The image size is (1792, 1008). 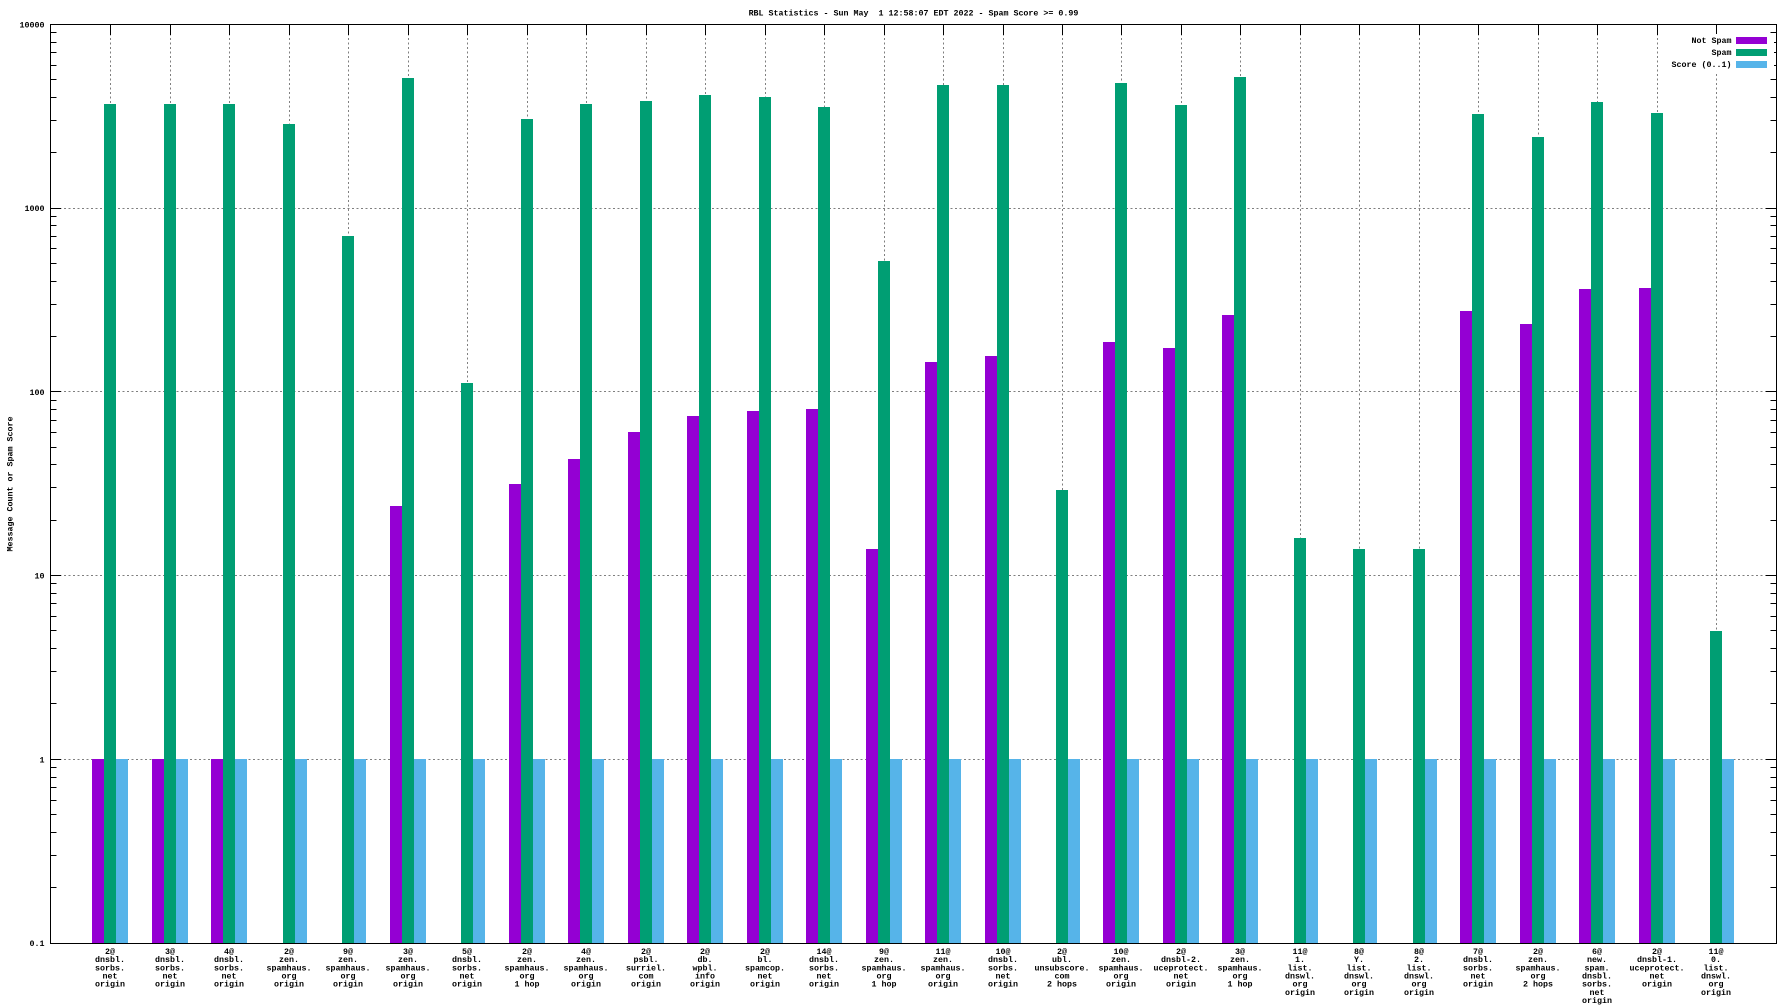 What do you see at coordinates (824, 952) in the screenshot?
I see `svg-text: 14@` at bounding box center [824, 952].